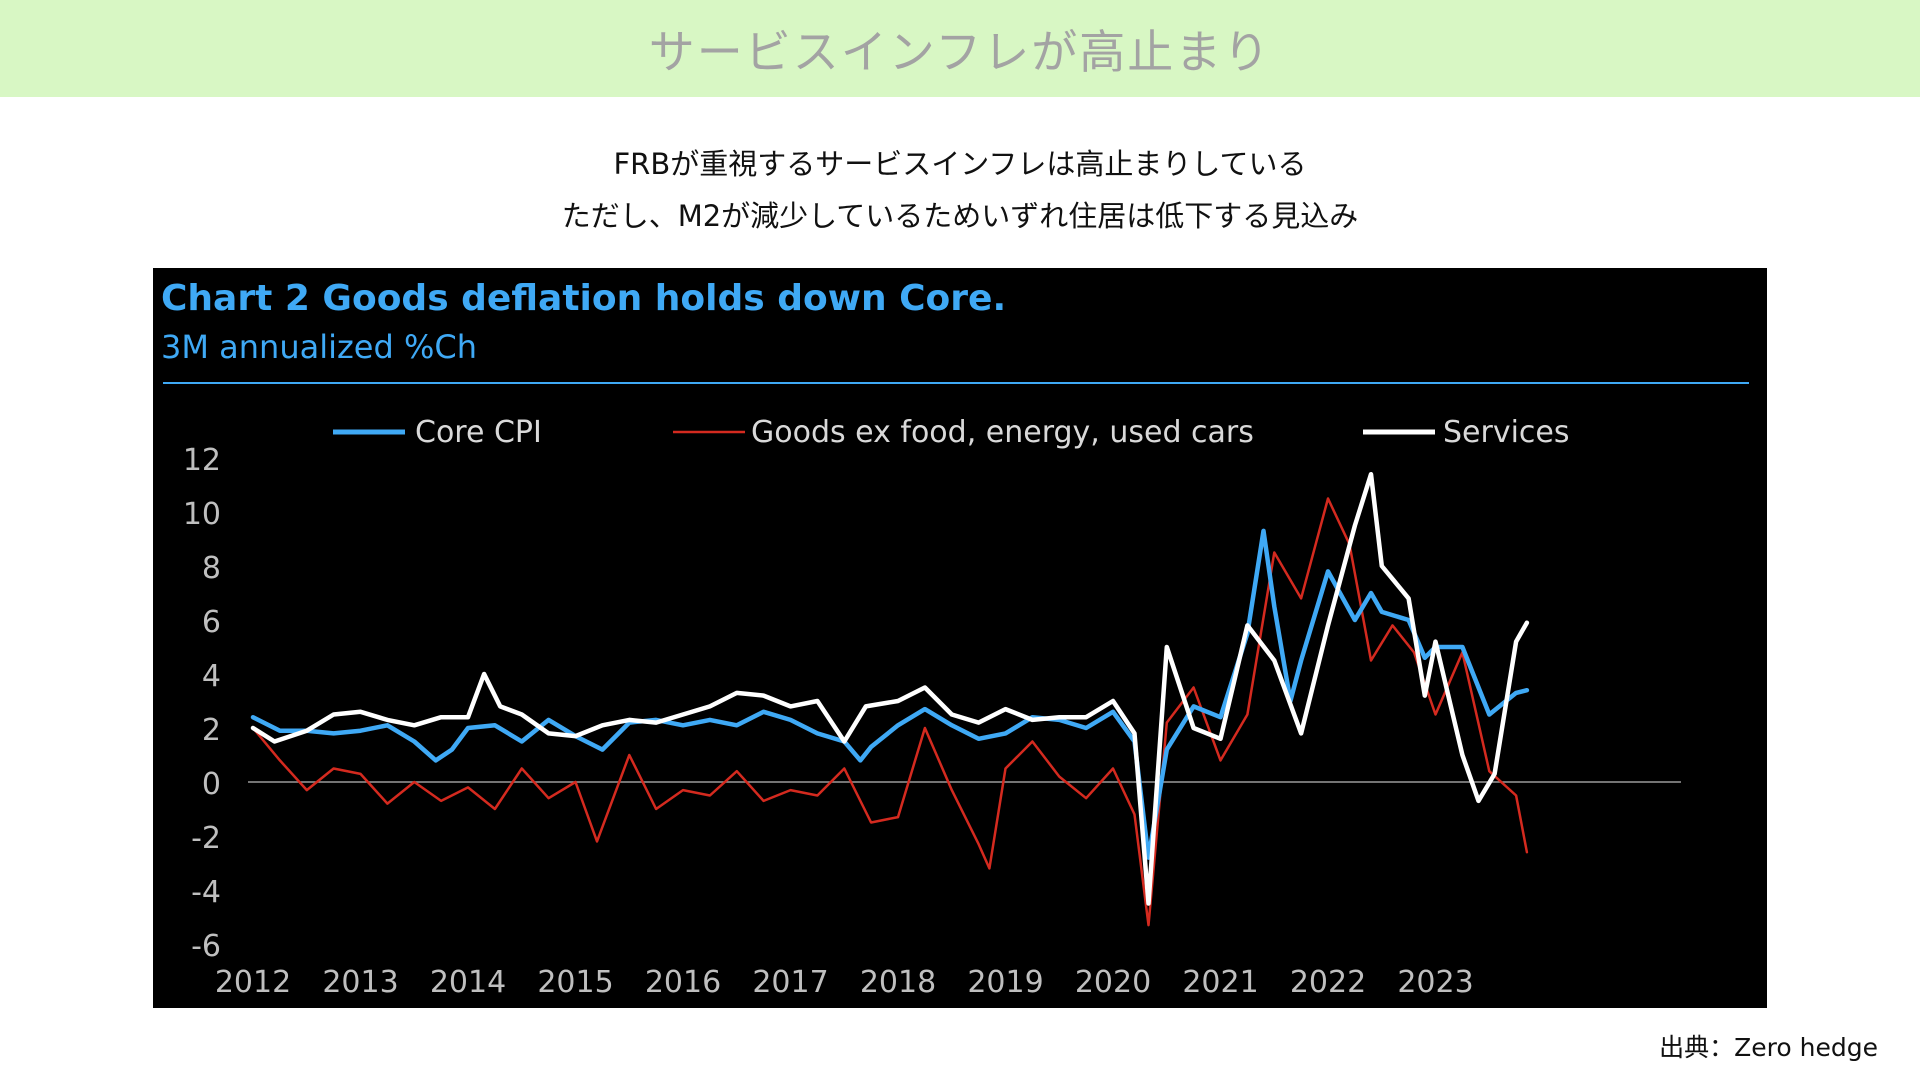  I want to click on x-tick-label: 2016, so click(683, 982).